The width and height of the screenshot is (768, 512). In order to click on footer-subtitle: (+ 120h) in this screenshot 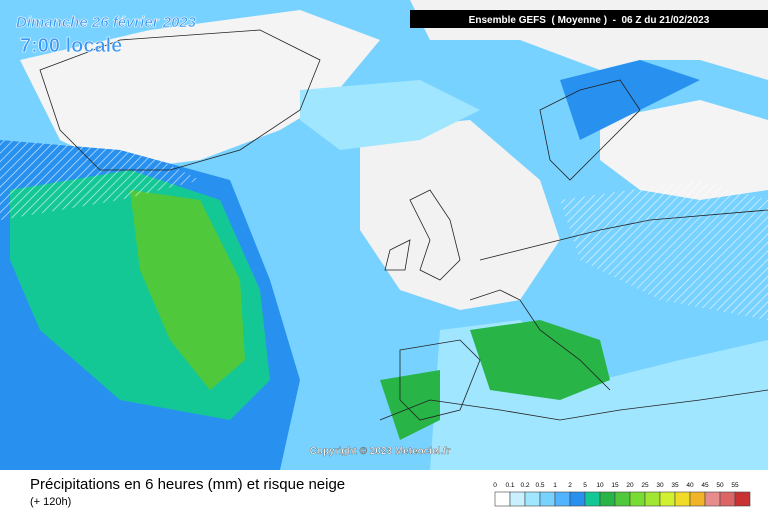, I will do `click(50, 502)`.